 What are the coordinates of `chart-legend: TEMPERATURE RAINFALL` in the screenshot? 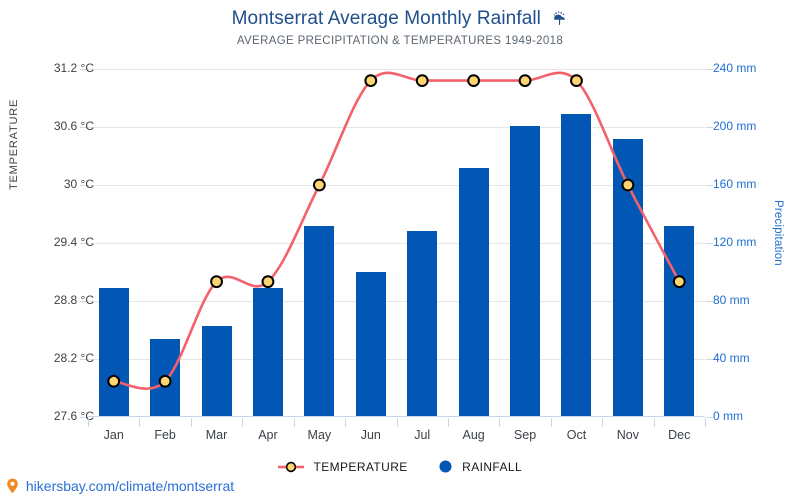 It's located at (400, 468).